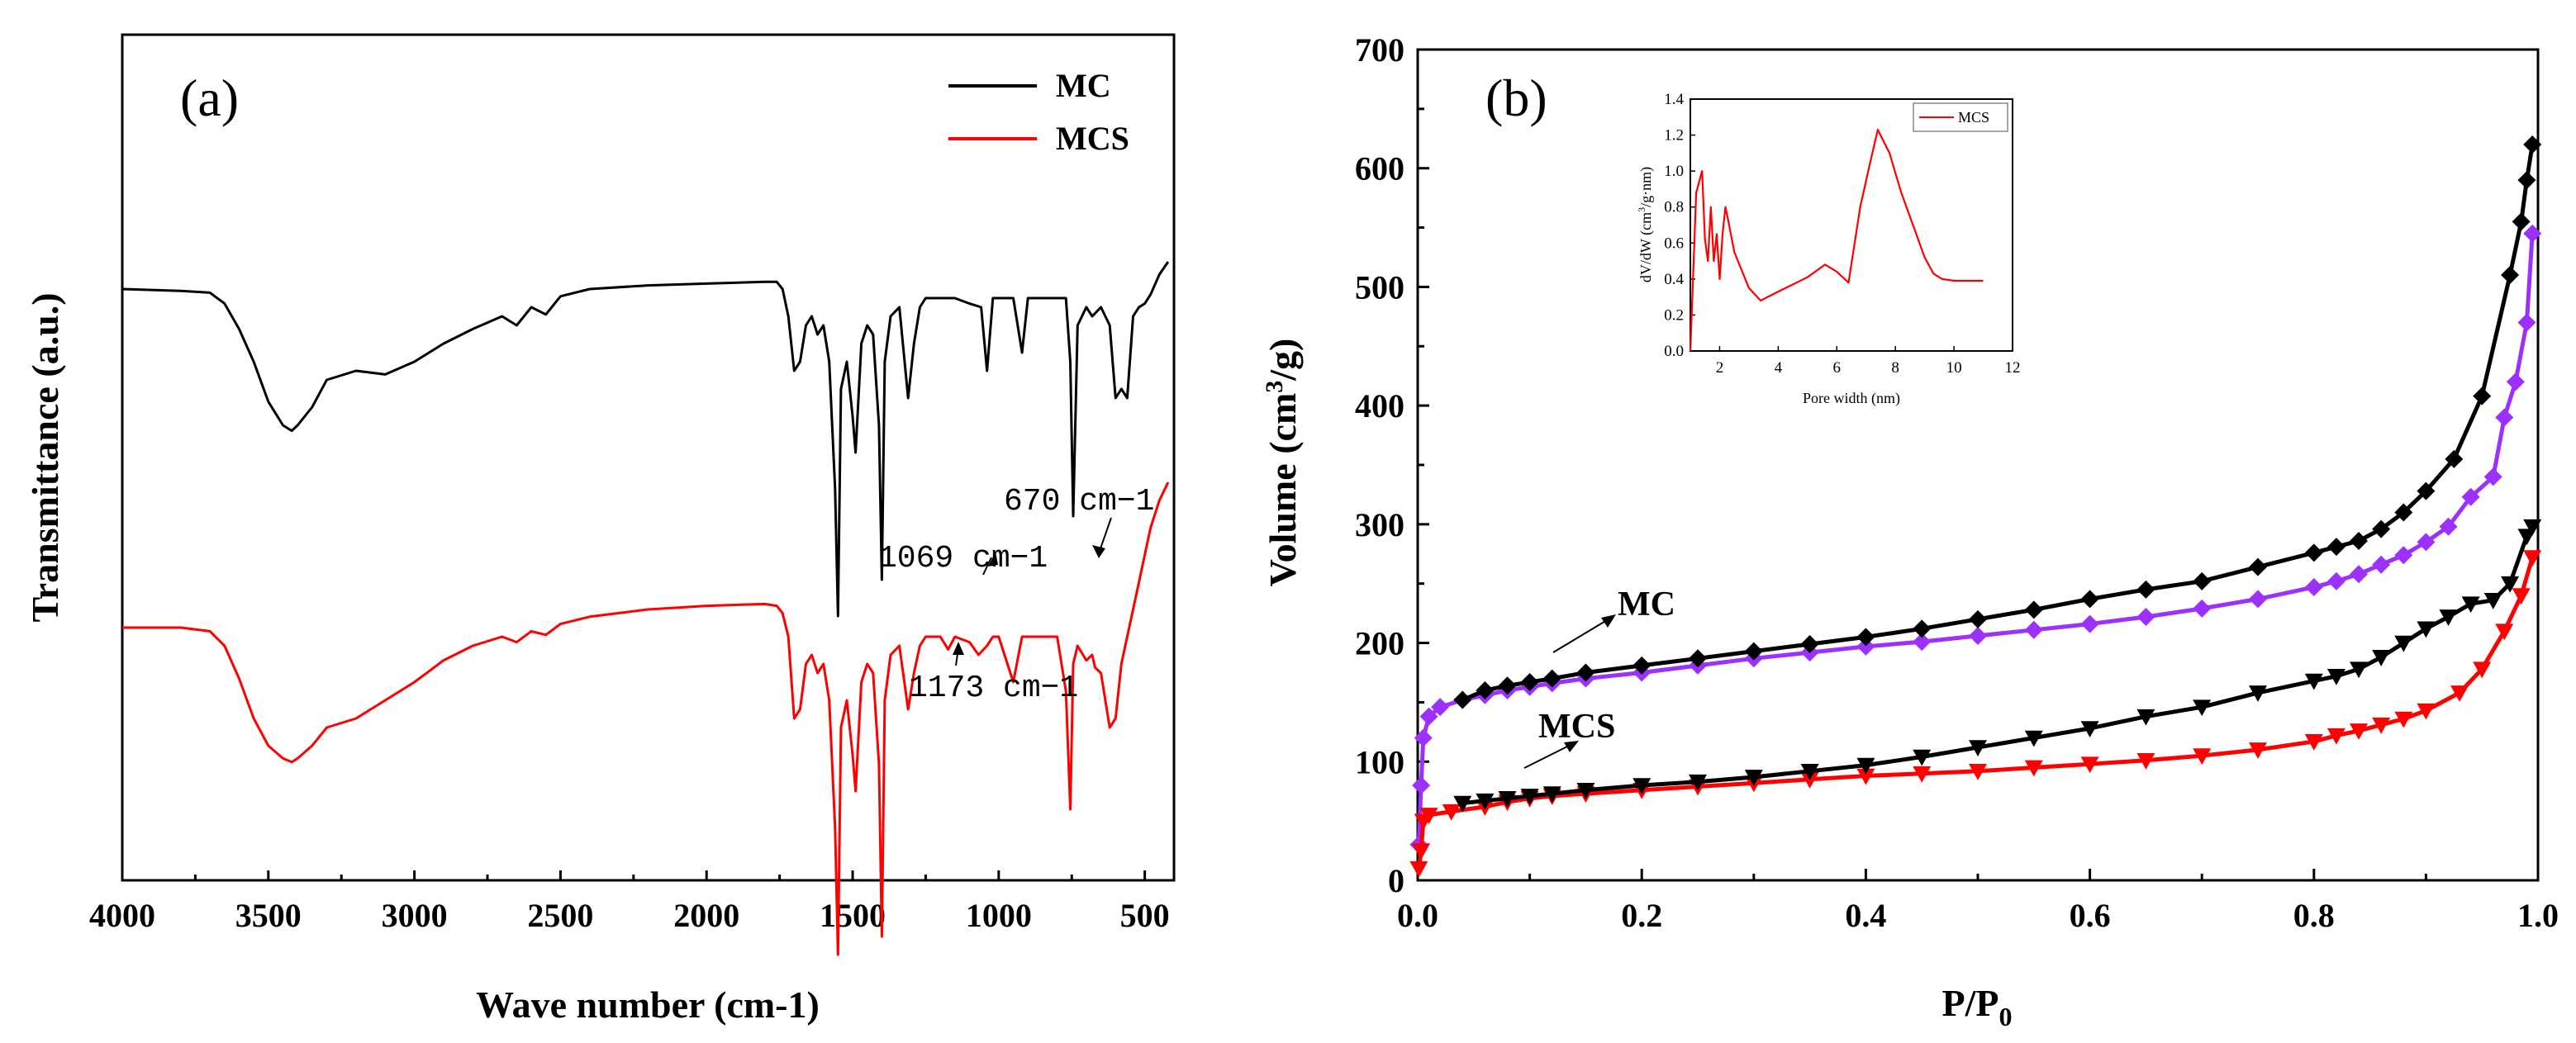  Describe the element at coordinates (2538, 915) in the screenshot. I see `panel-b-x-tick-label: 1.0` at that location.